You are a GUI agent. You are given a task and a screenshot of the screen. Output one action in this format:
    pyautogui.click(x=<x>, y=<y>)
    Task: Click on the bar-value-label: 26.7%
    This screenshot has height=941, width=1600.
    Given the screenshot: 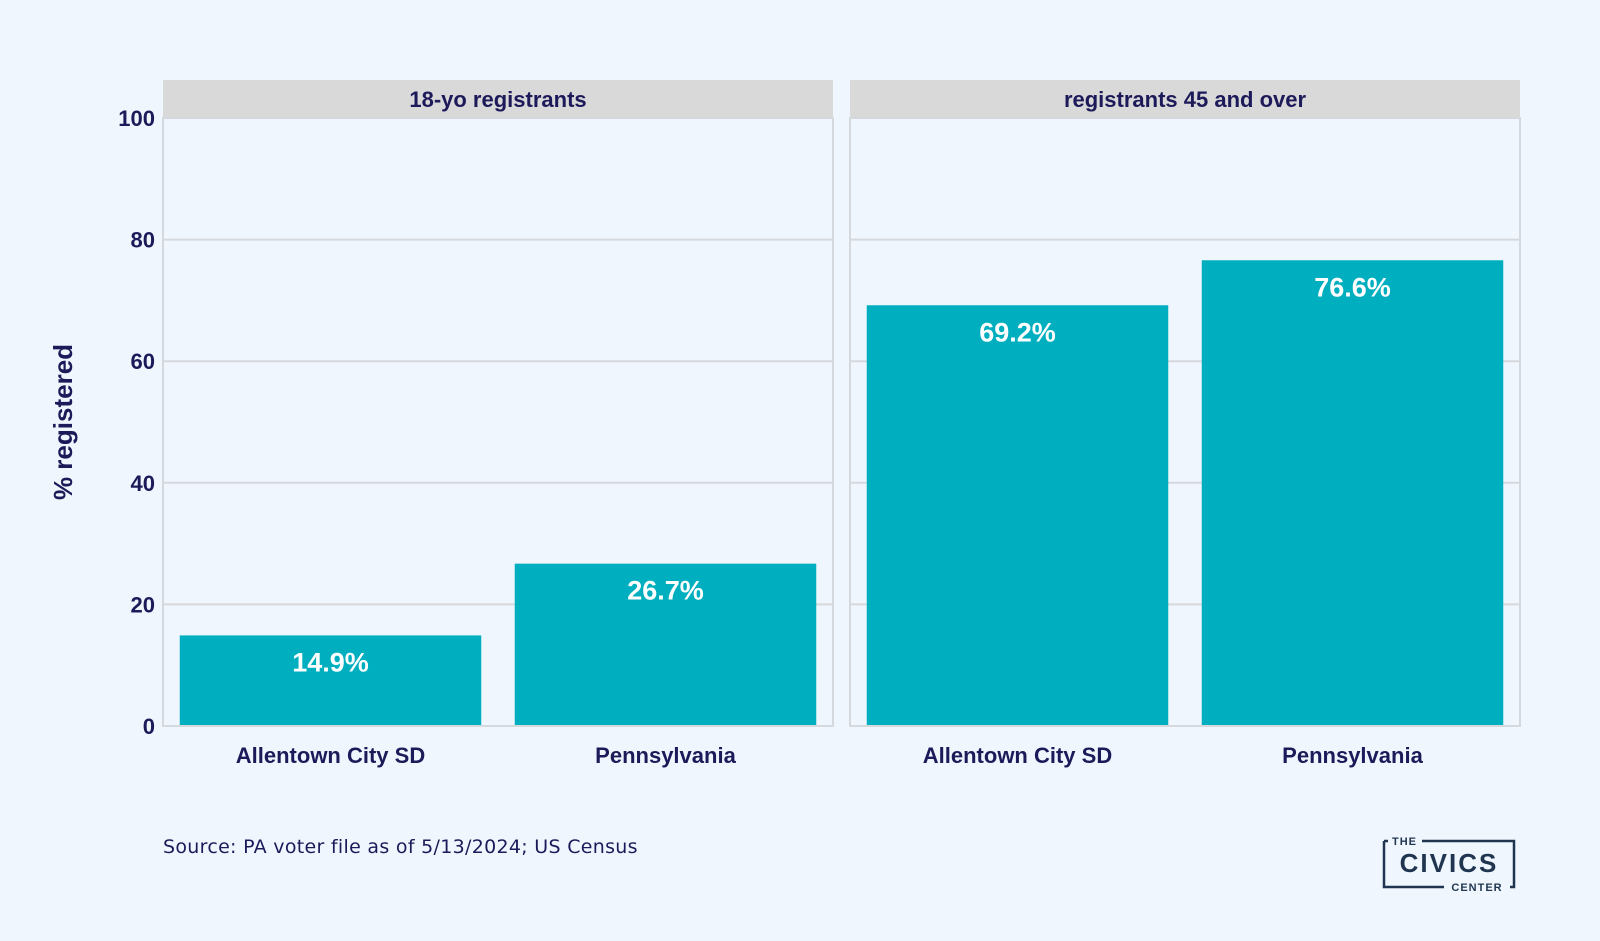 What is the action you would take?
    pyautogui.click(x=665, y=591)
    